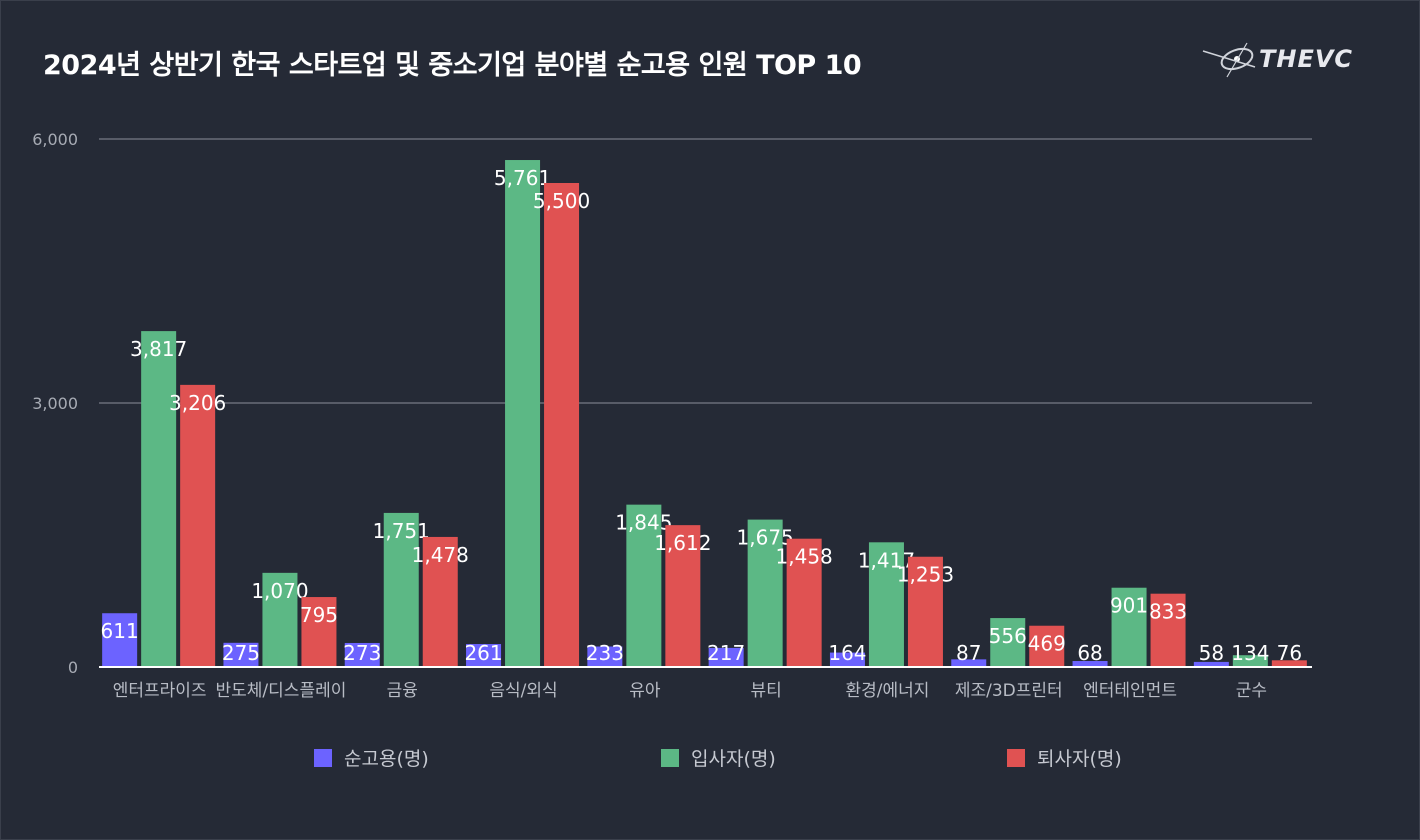 The image size is (1420, 840). I want to click on data-label: 58, so click(1211, 653).